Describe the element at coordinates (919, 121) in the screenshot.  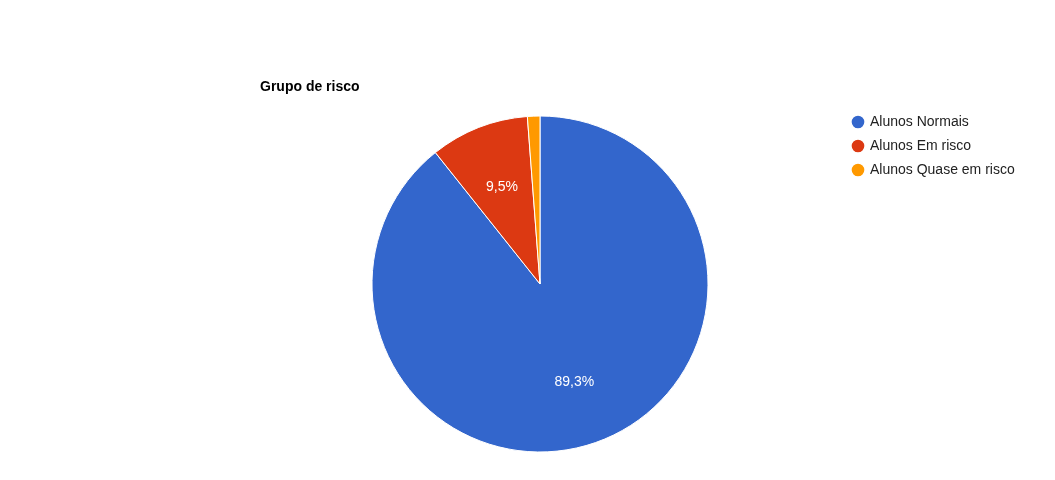
I see `legend-label: Alunos Normais` at that location.